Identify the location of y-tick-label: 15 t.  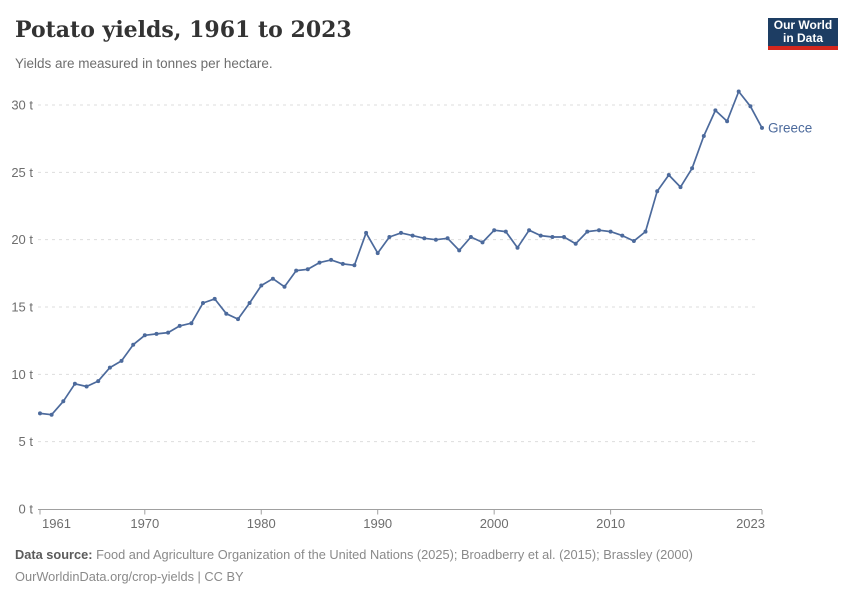
(22, 307).